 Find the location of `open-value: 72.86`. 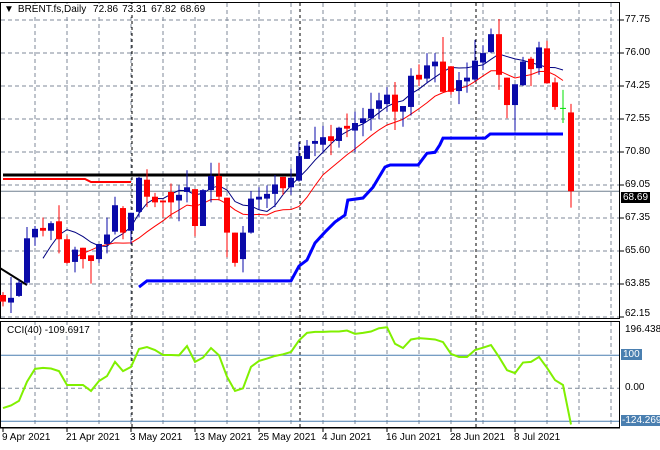

open-value: 72.86 is located at coordinates (106, 9).